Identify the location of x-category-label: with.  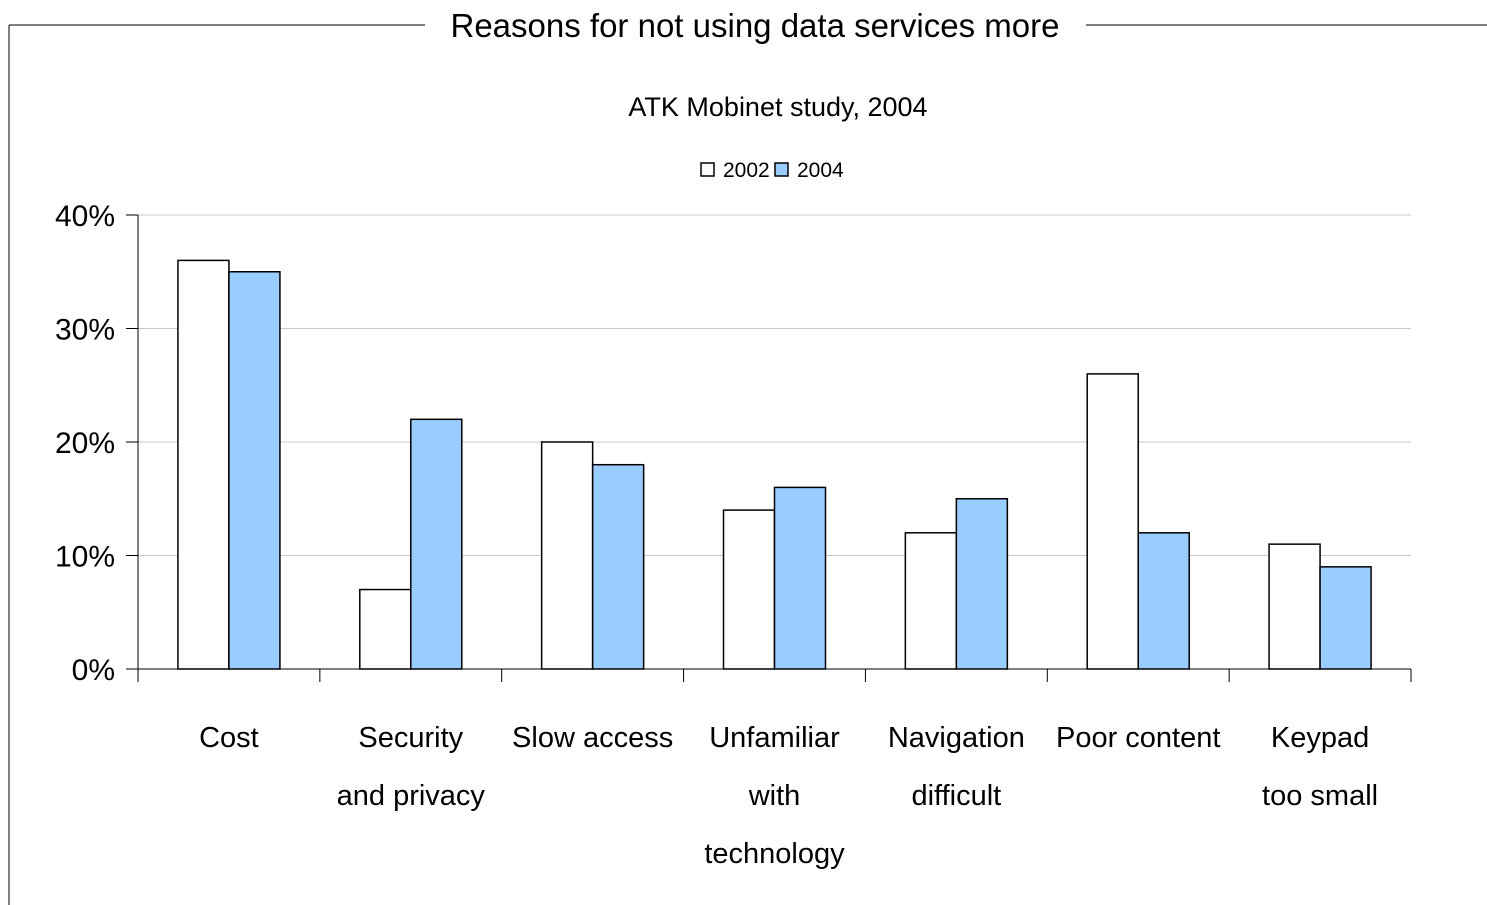
(774, 796).